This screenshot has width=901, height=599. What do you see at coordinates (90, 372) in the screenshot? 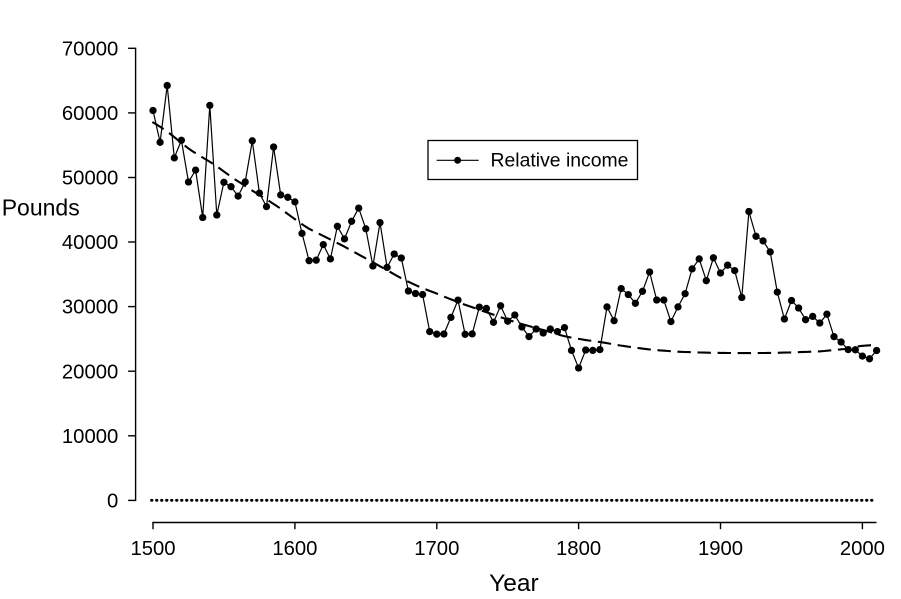
I see `svg-text: 20000` at bounding box center [90, 372].